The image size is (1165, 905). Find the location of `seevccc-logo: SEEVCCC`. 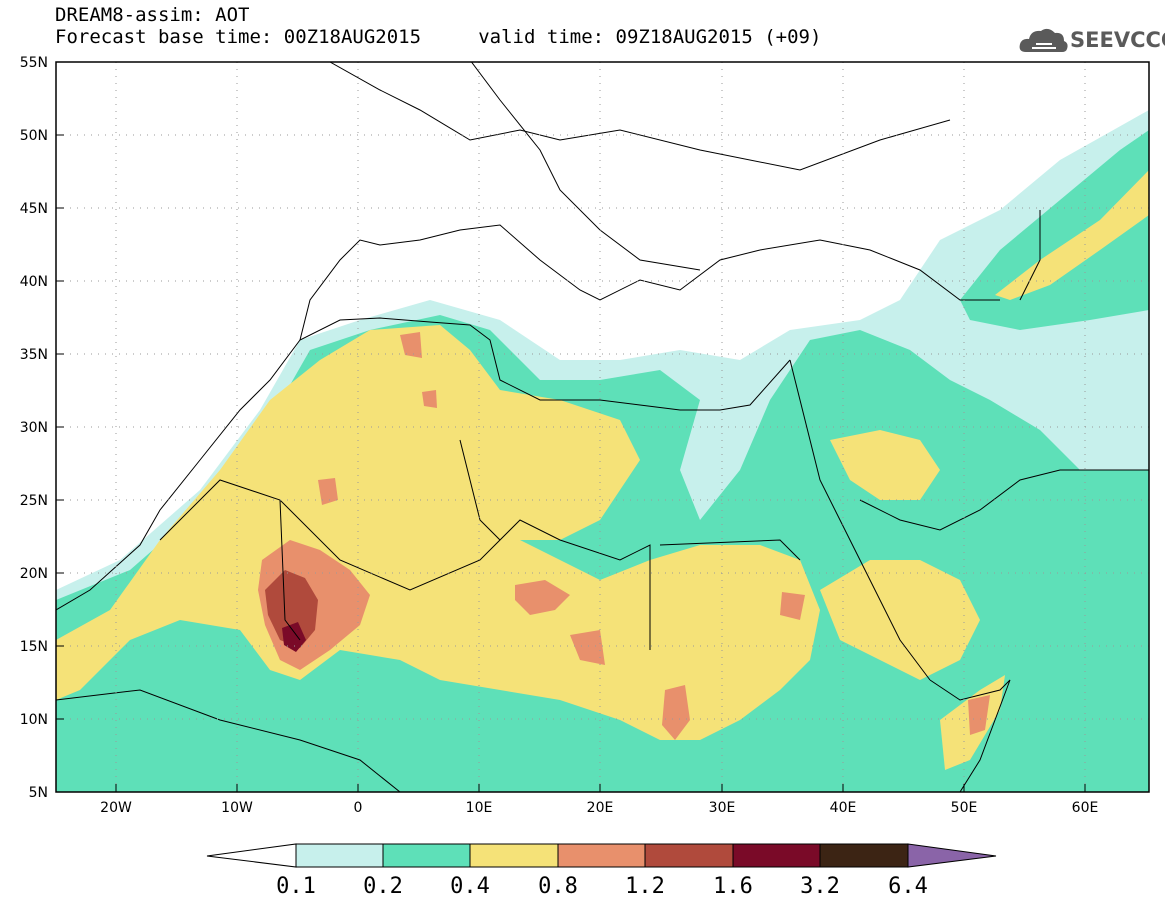

seevccc-logo: SEEVCCC is located at coordinates (1091, 40).